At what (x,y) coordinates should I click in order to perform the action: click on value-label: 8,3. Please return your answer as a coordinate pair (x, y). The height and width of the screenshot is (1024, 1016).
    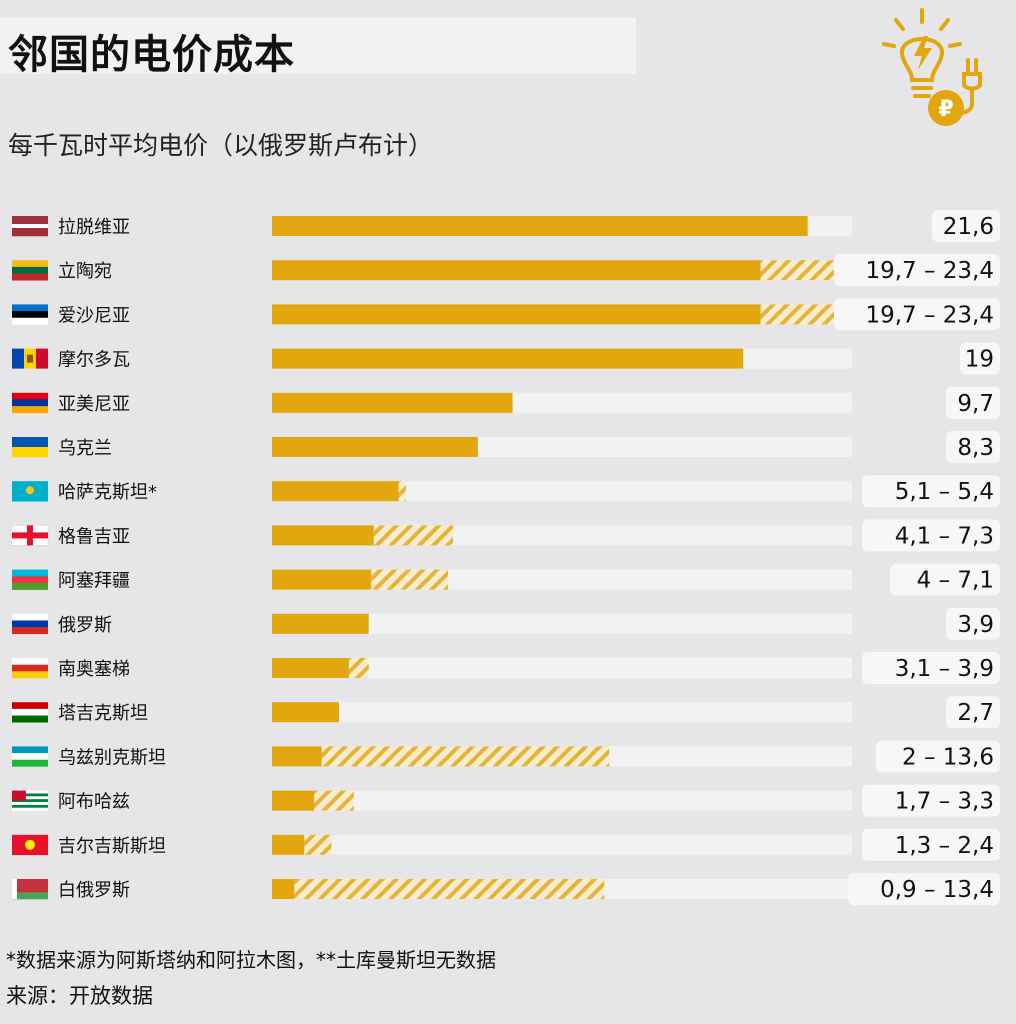
    Looking at the image, I should click on (975, 448).